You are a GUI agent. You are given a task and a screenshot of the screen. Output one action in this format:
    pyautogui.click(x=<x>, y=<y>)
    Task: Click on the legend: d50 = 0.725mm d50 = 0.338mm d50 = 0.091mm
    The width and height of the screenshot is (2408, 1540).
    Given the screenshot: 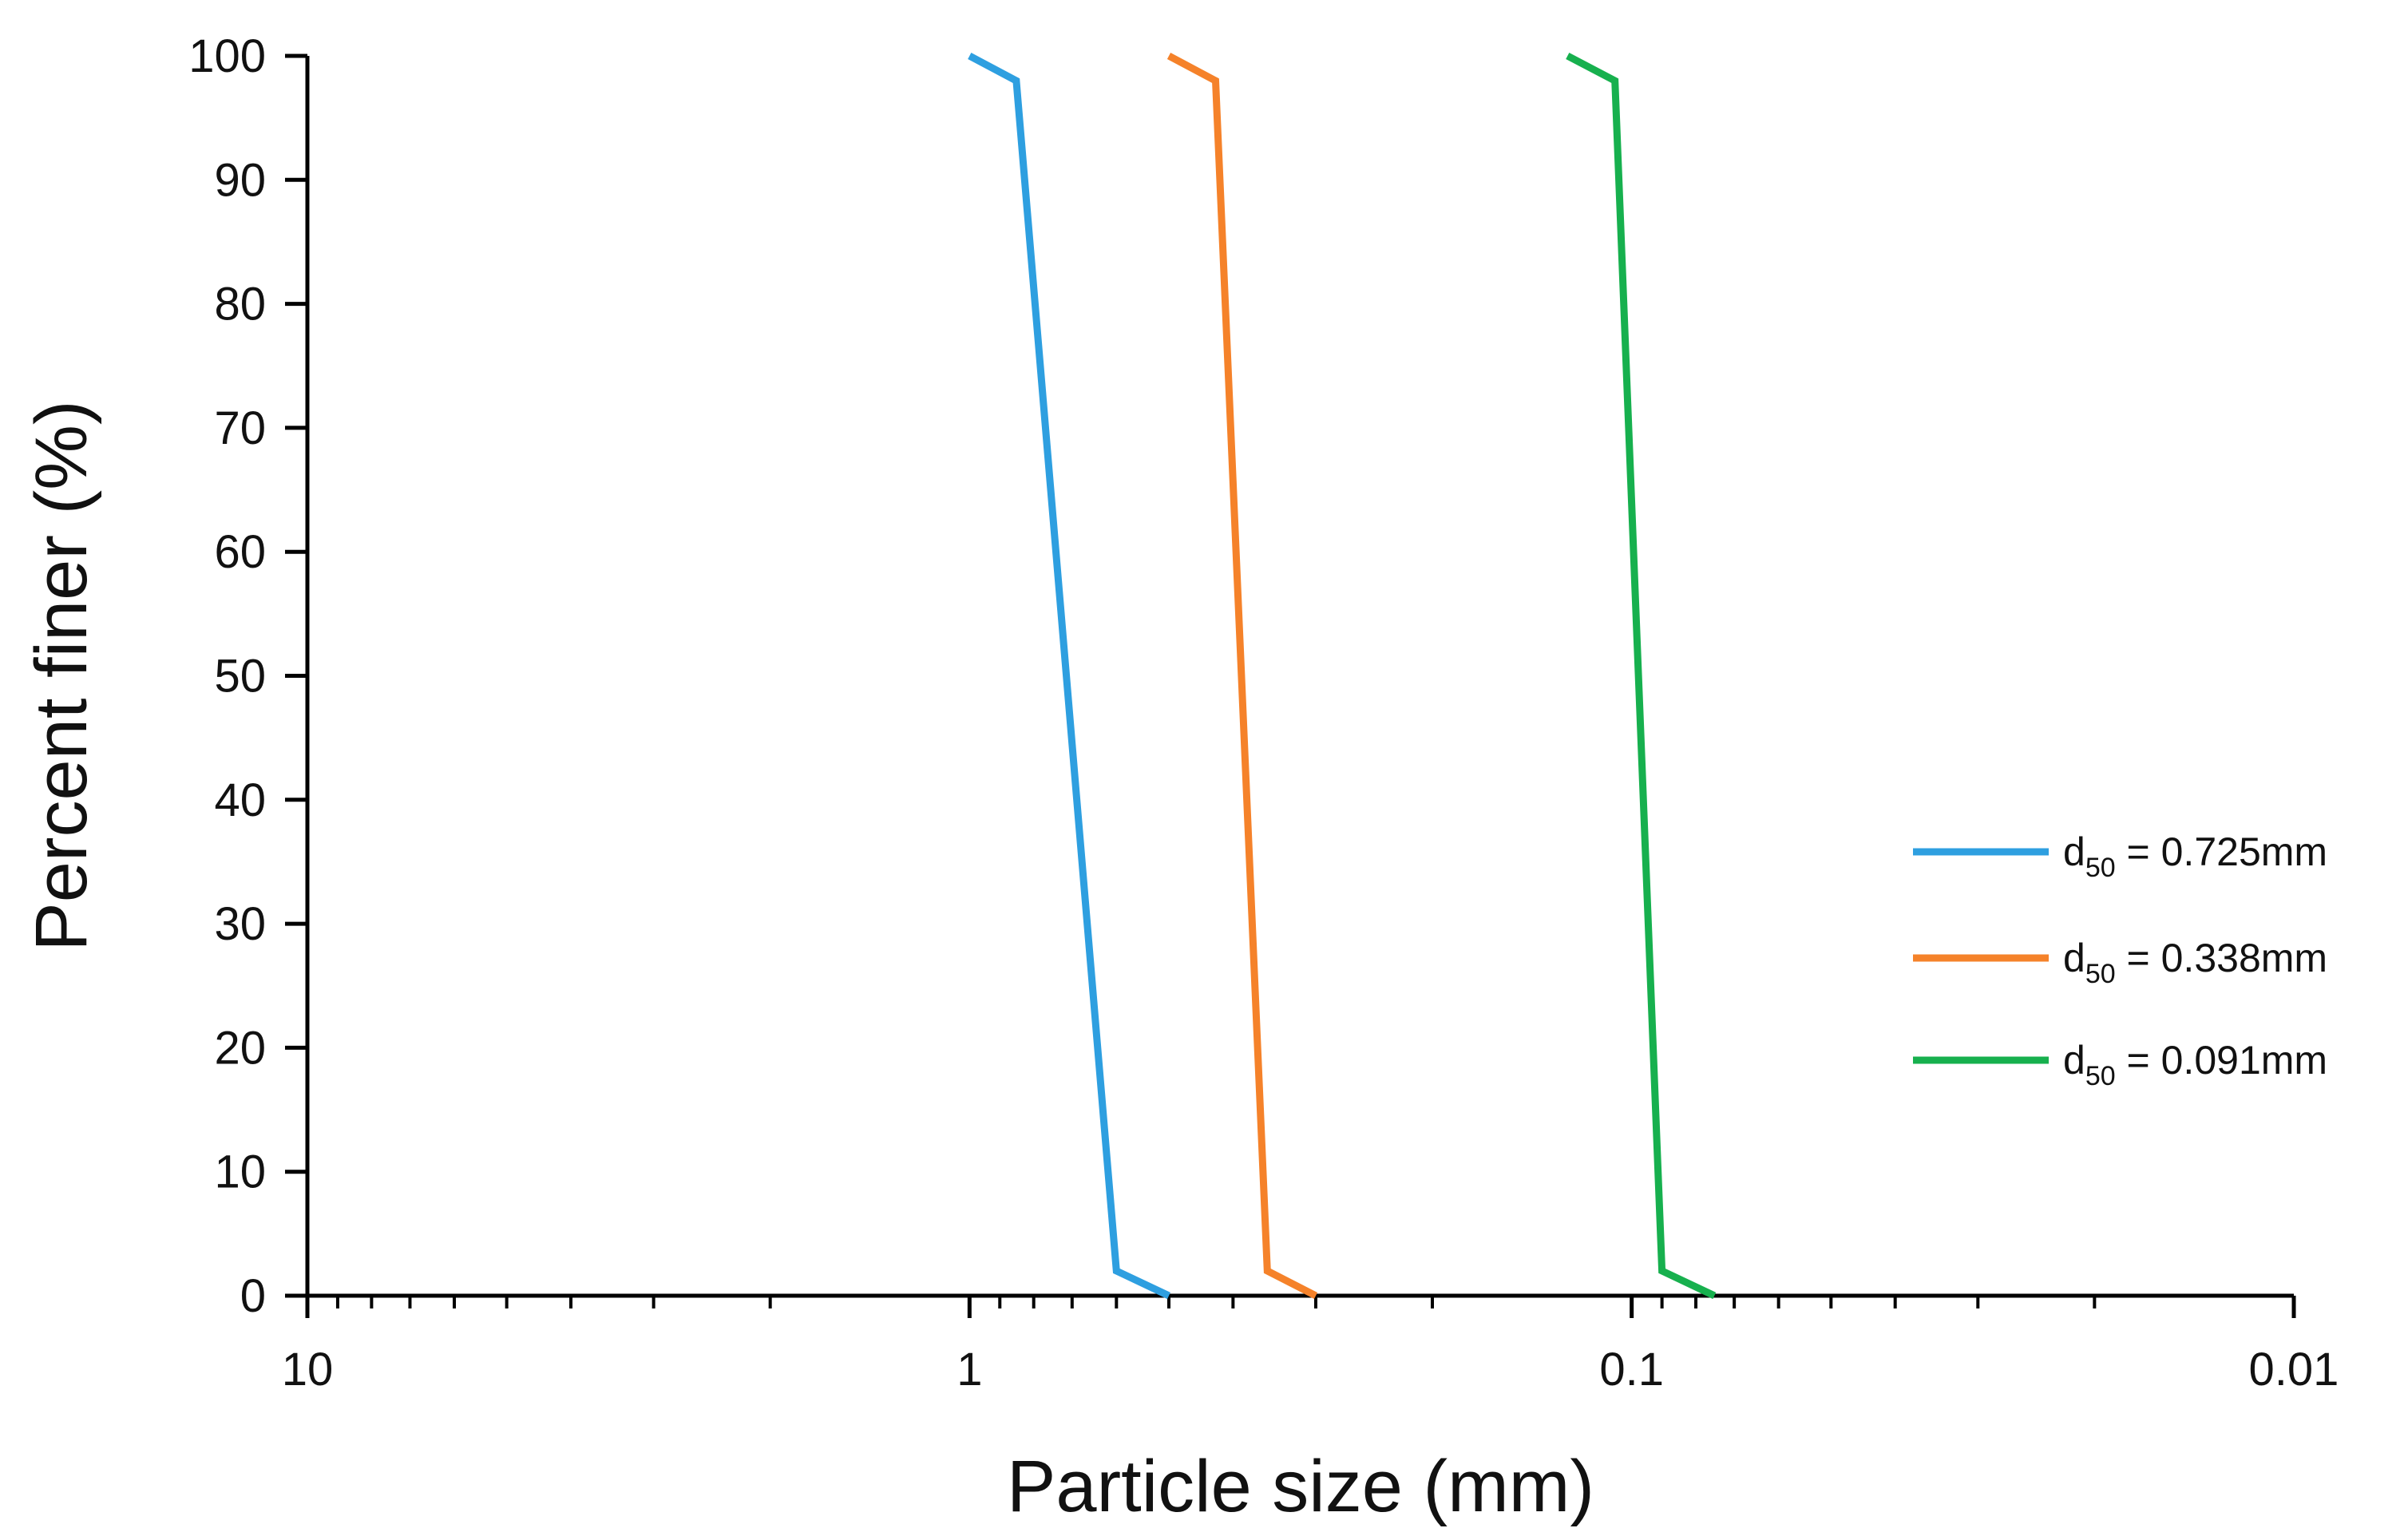 What is the action you would take?
    pyautogui.click(x=2120, y=960)
    